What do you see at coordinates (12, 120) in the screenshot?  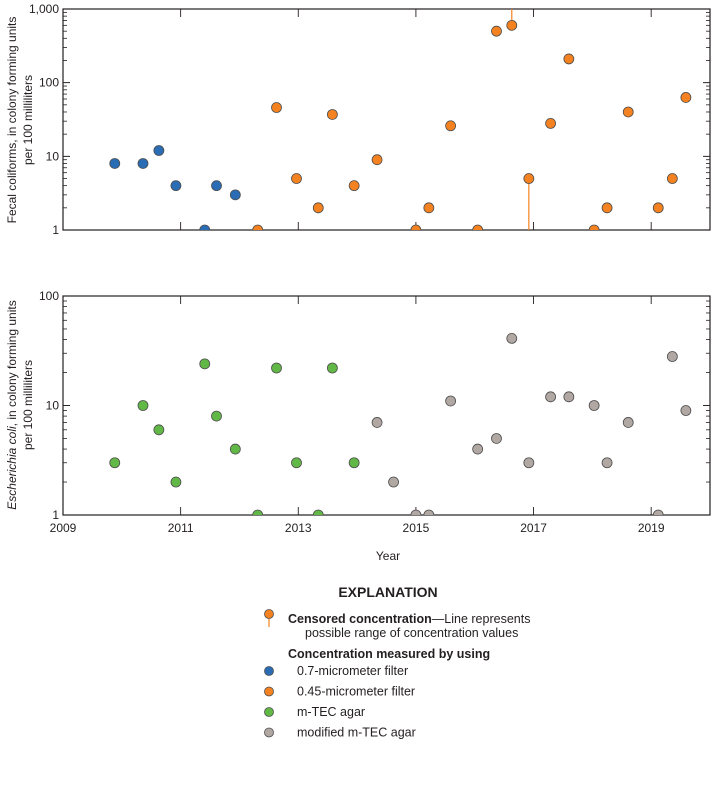 I see `fecal-y-axis-title-line1: Fecal coliforms, in colony forming units` at bounding box center [12, 120].